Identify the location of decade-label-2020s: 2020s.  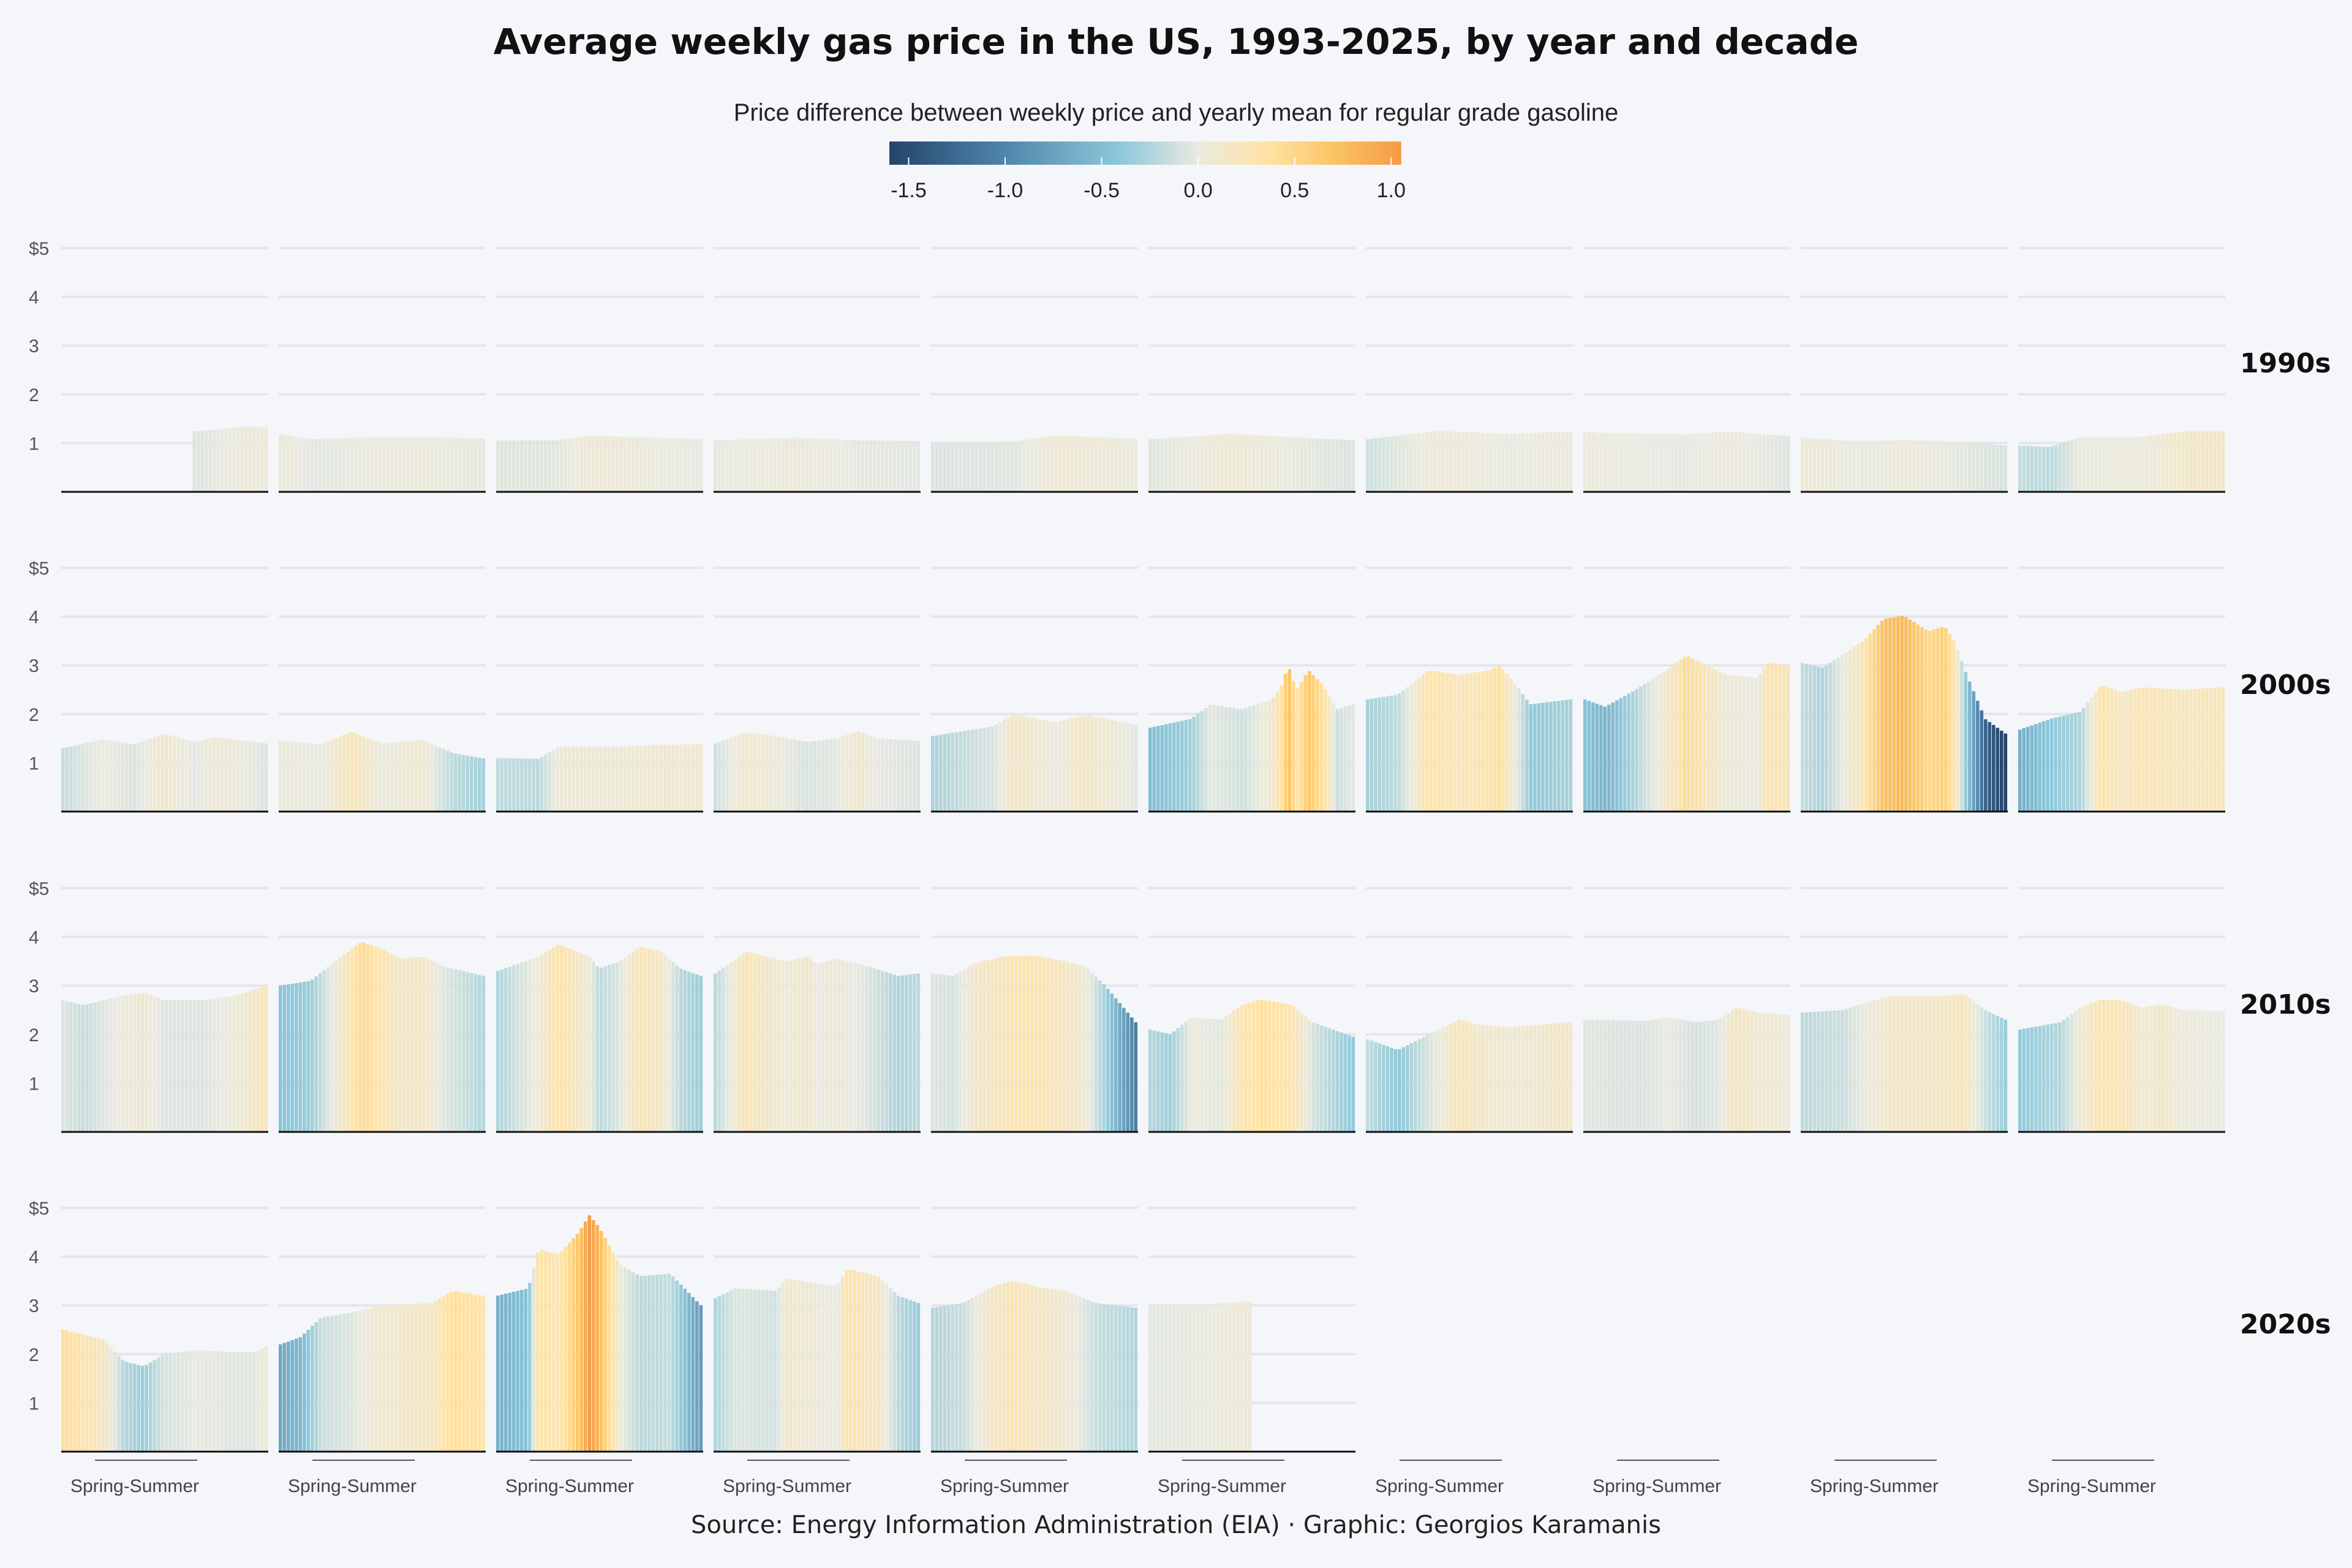
(2286, 1324).